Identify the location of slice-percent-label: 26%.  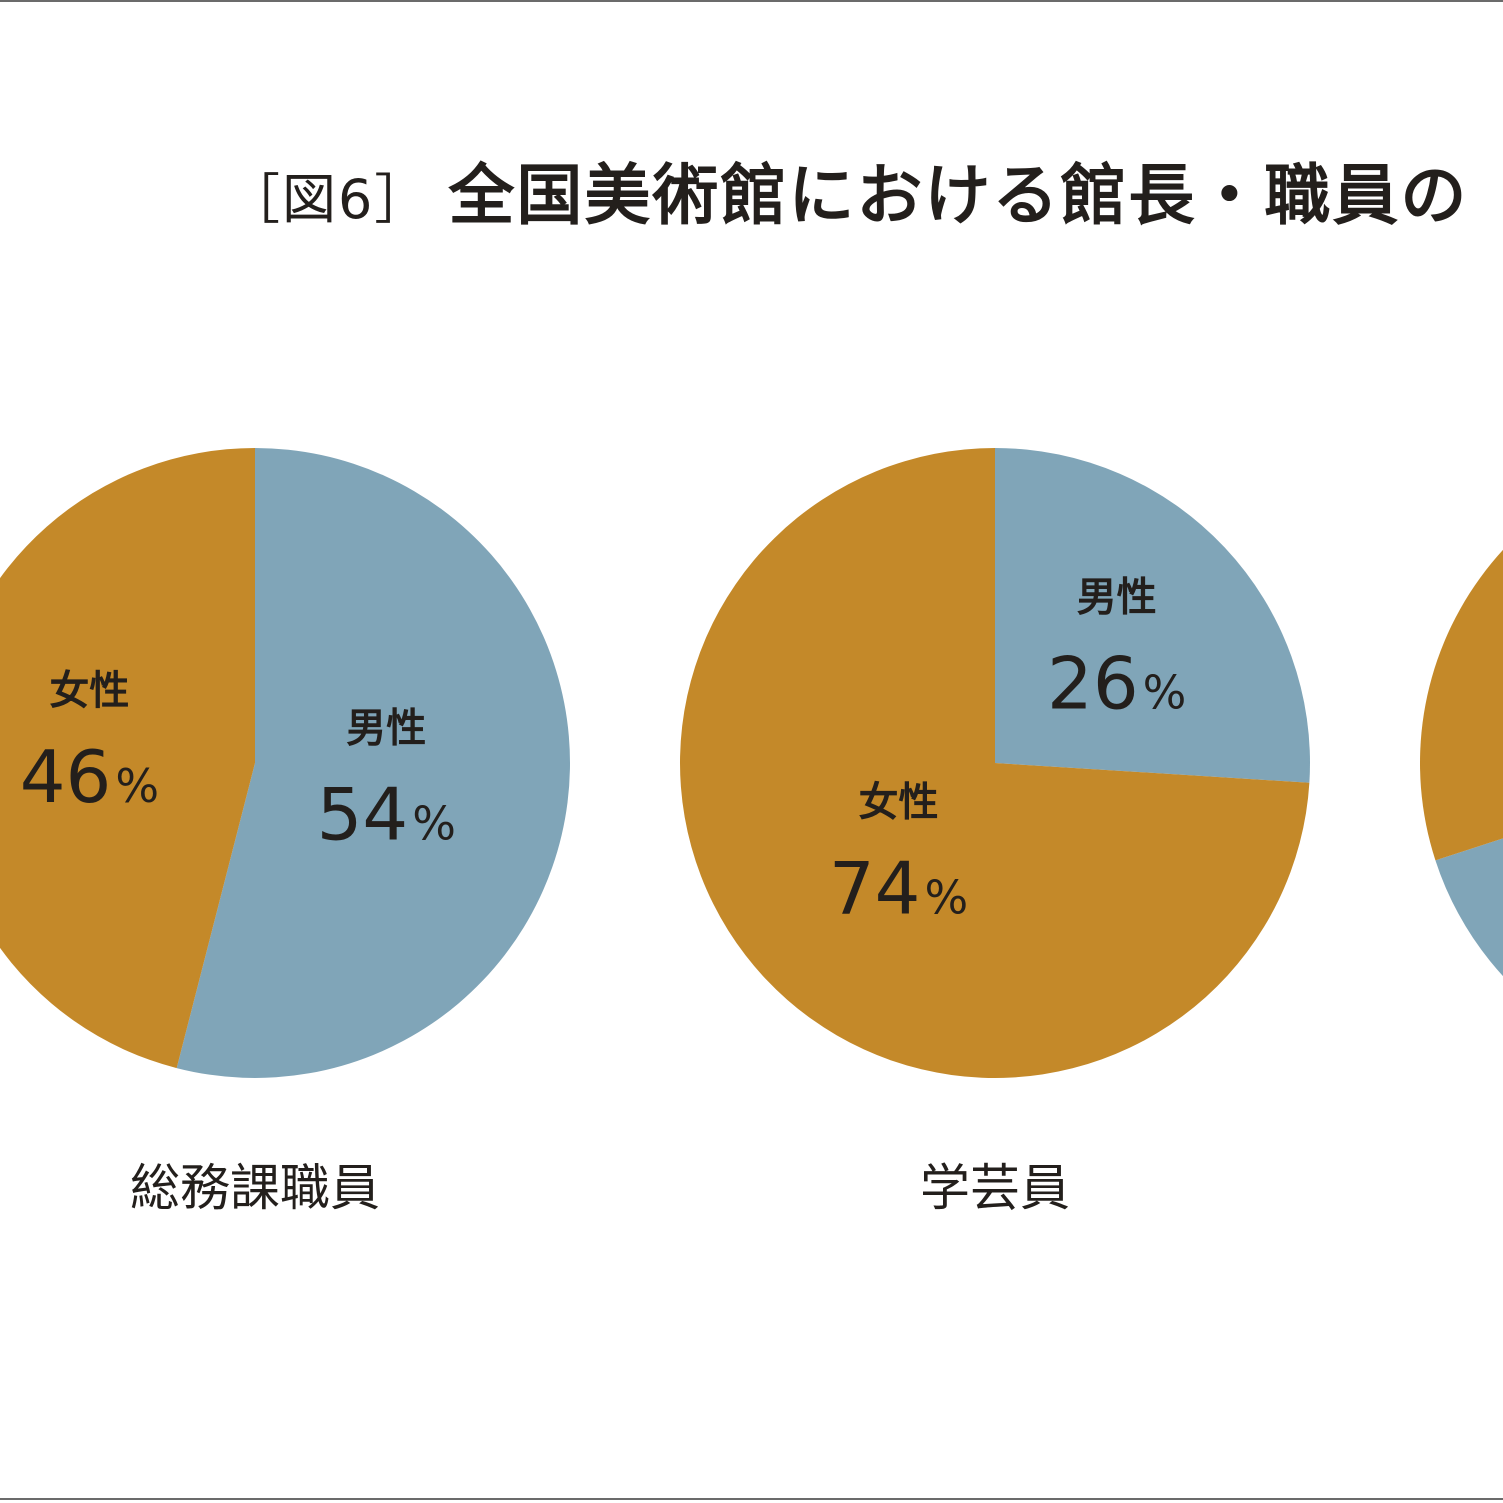
(1116, 684).